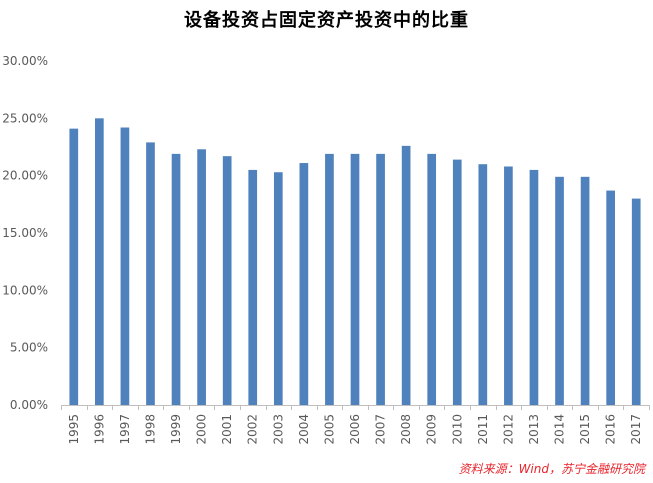 This screenshot has width=653, height=483. I want to click on x-tick-label: 2016, so click(611, 429).